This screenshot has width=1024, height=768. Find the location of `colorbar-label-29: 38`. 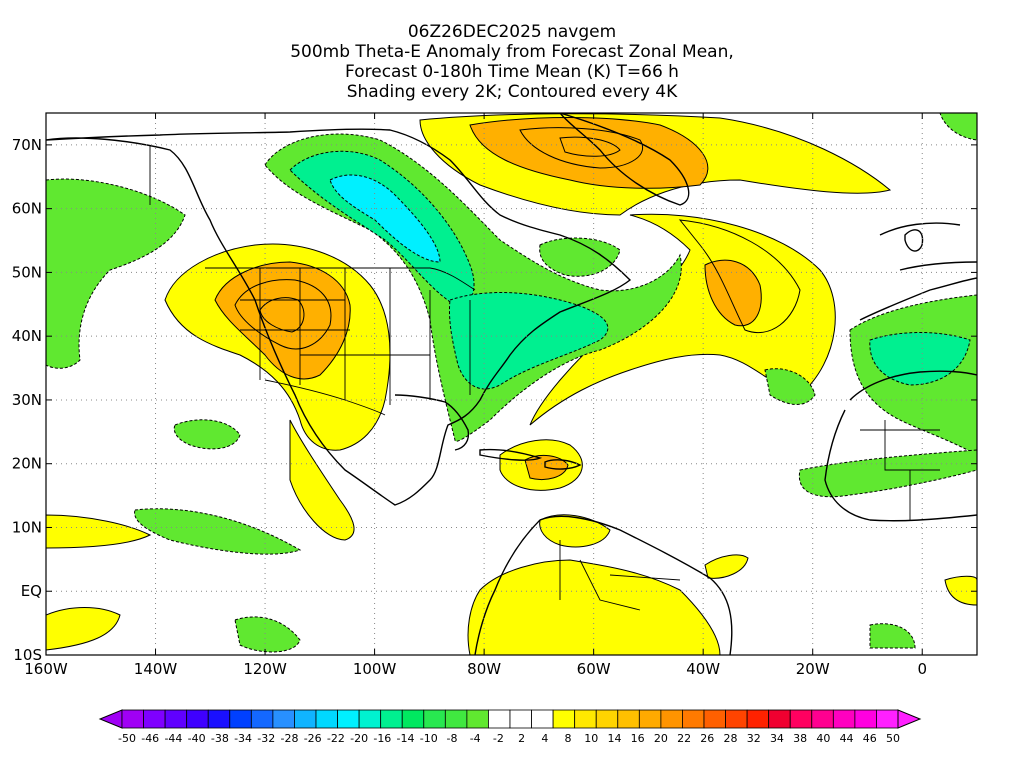

colorbar-label-29: 38 is located at coordinates (800, 738).